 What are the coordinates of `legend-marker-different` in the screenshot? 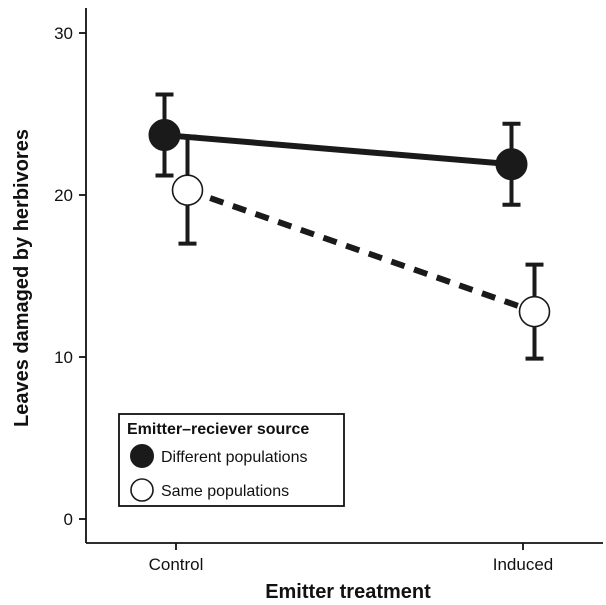 It's located at (142, 456).